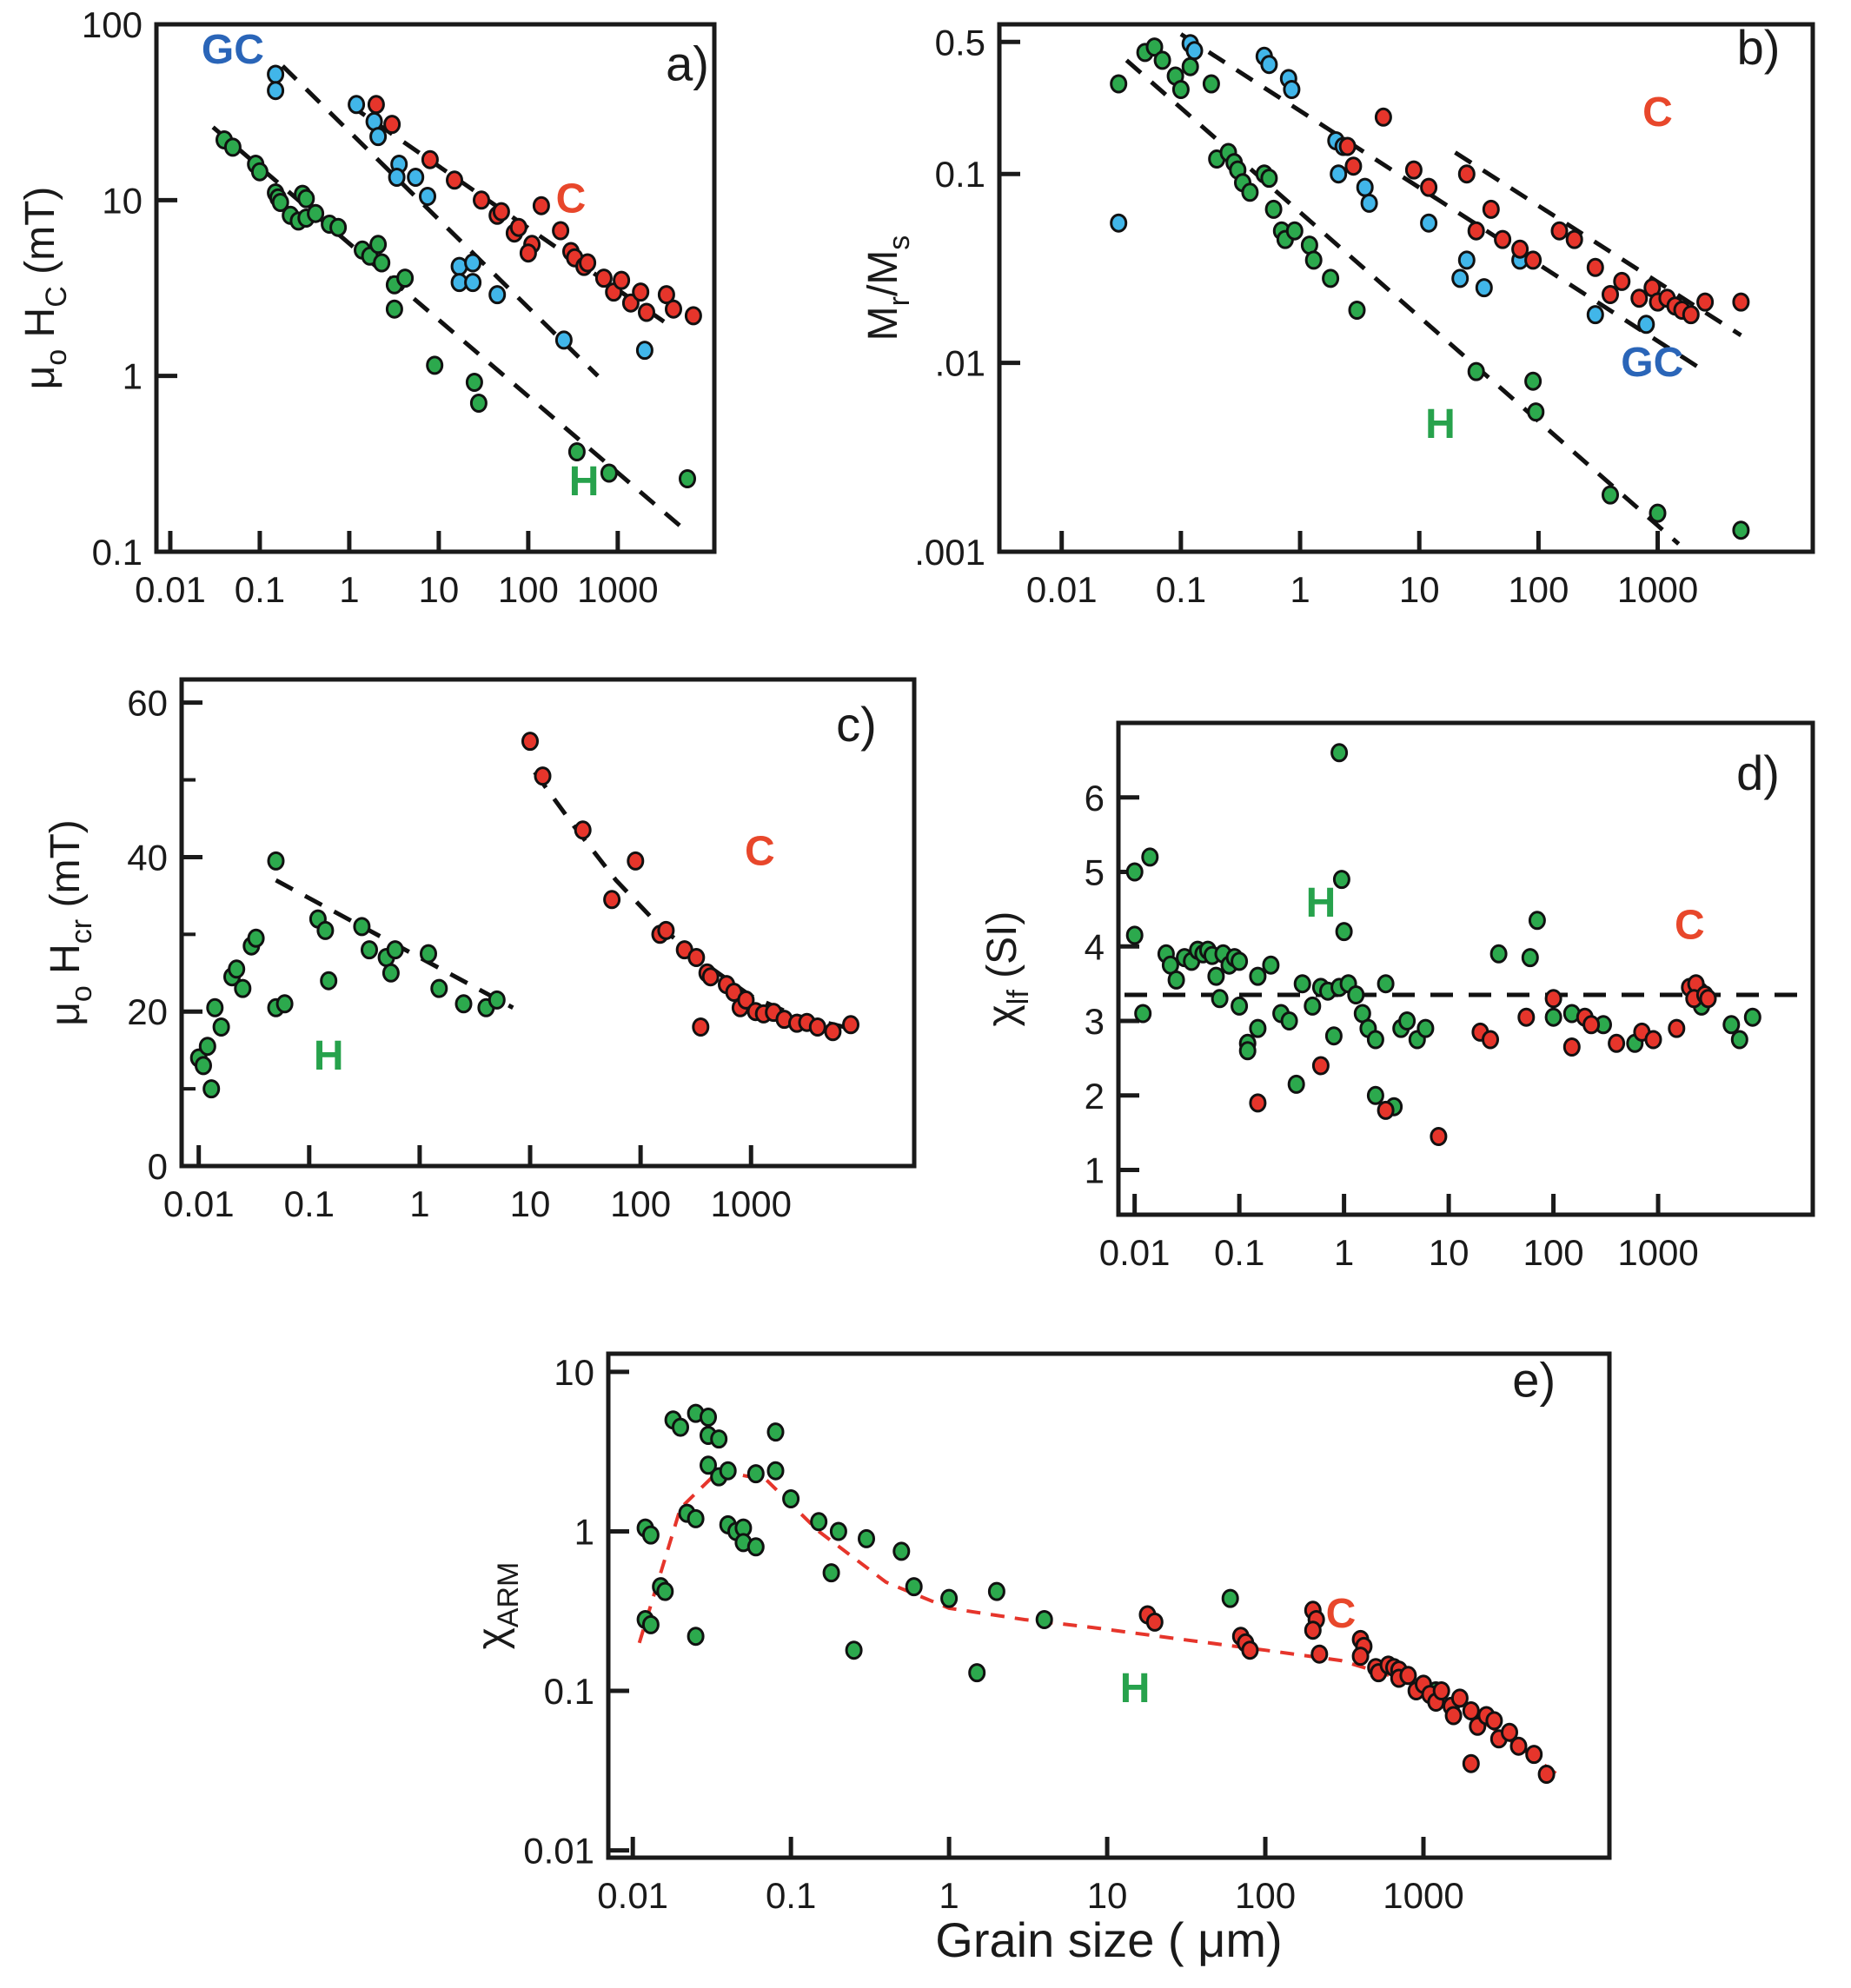 The image size is (1851, 1988). What do you see at coordinates (569, 1691) in the screenshot?
I see `y-tick-label: 0.1` at bounding box center [569, 1691].